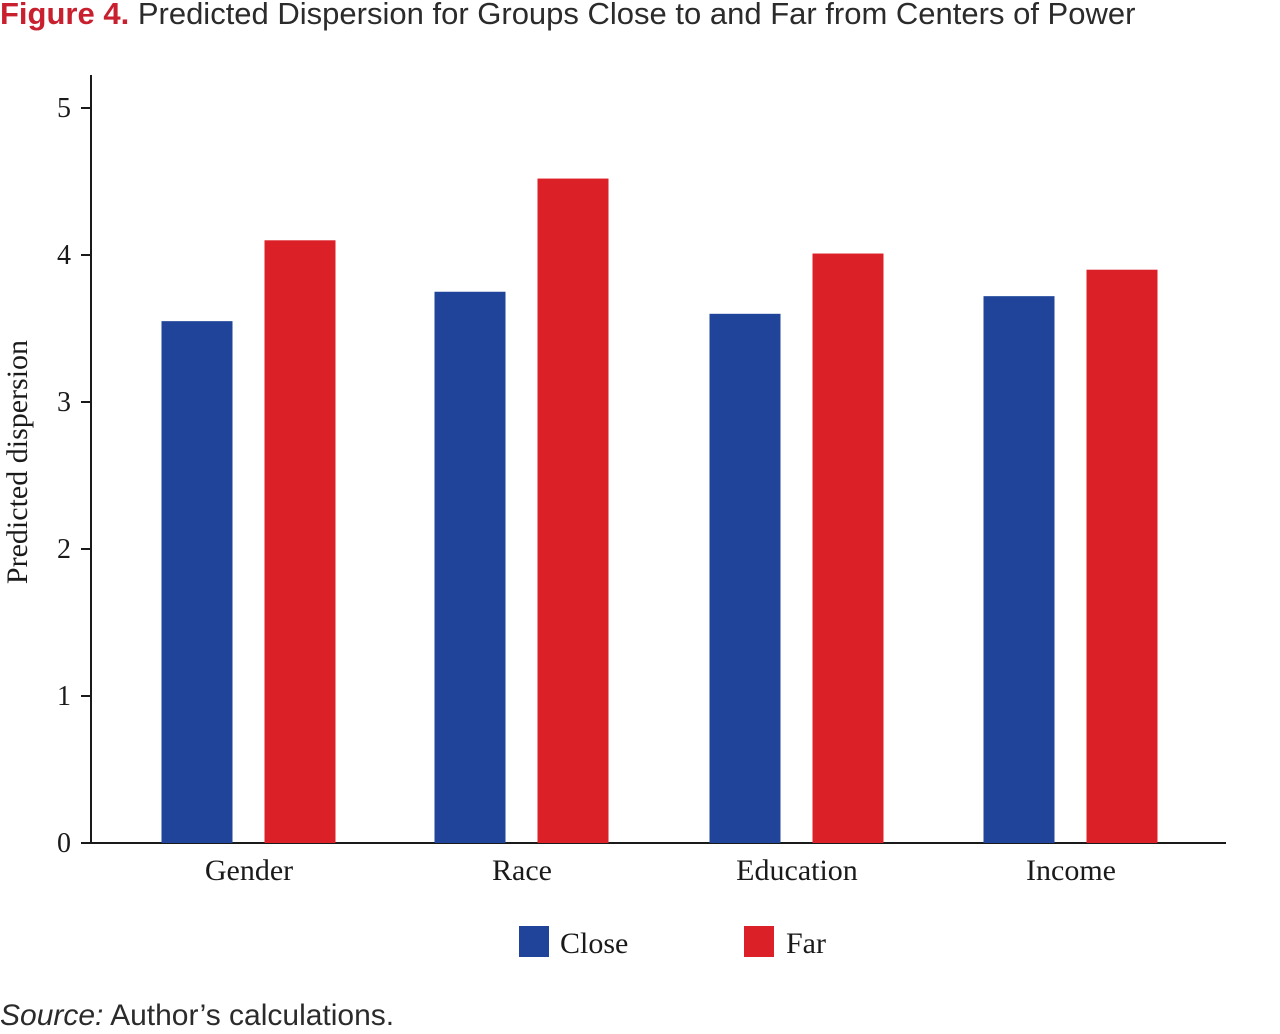 The image size is (1280, 1034). I want to click on x-tick-label: Gender, so click(249, 870).